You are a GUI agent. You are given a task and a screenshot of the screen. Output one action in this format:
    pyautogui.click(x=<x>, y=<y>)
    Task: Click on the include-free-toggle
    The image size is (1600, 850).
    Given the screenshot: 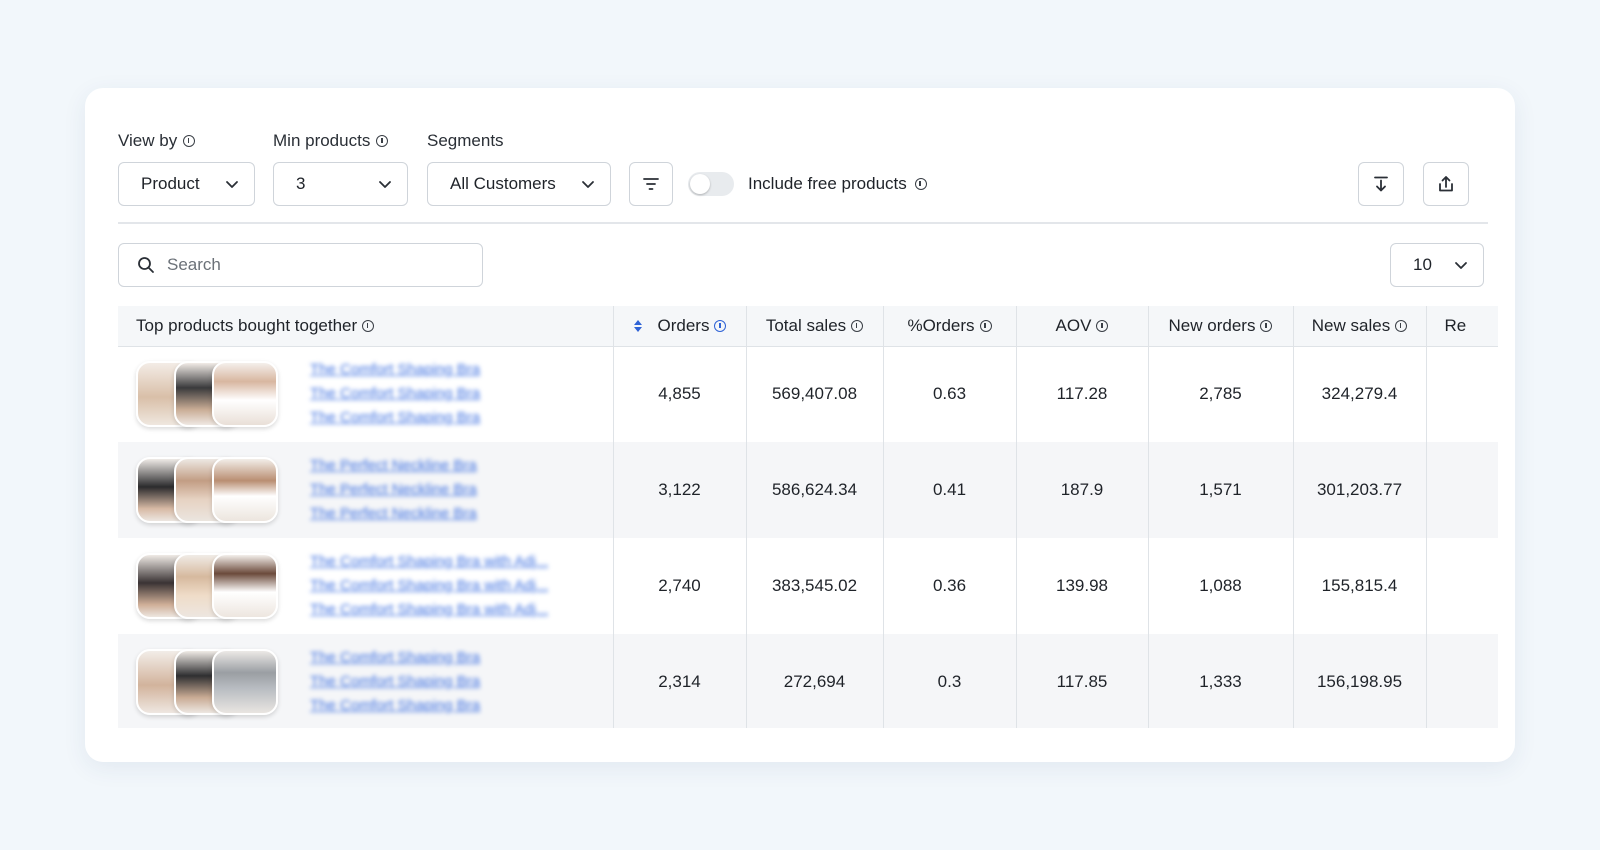 What is the action you would take?
    pyautogui.click(x=711, y=184)
    